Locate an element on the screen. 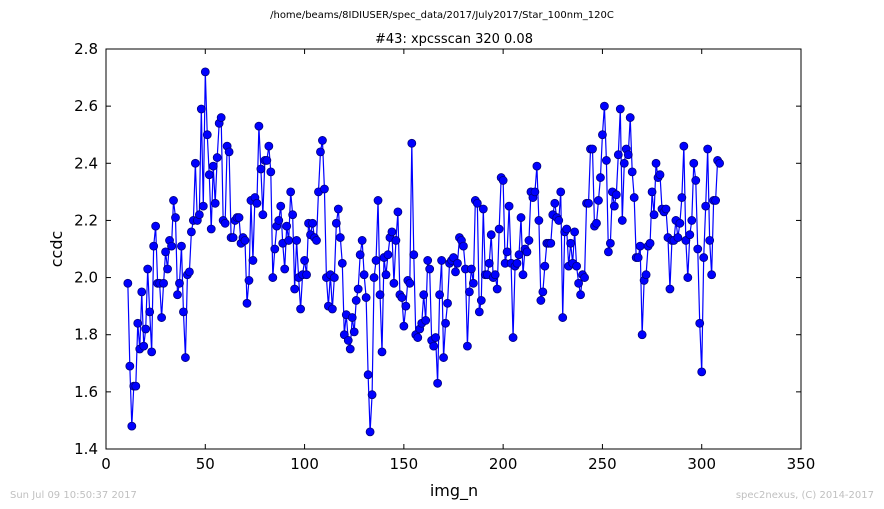 This screenshot has width=884, height=509. y-tick-label: 1.8 is located at coordinates (86, 335).